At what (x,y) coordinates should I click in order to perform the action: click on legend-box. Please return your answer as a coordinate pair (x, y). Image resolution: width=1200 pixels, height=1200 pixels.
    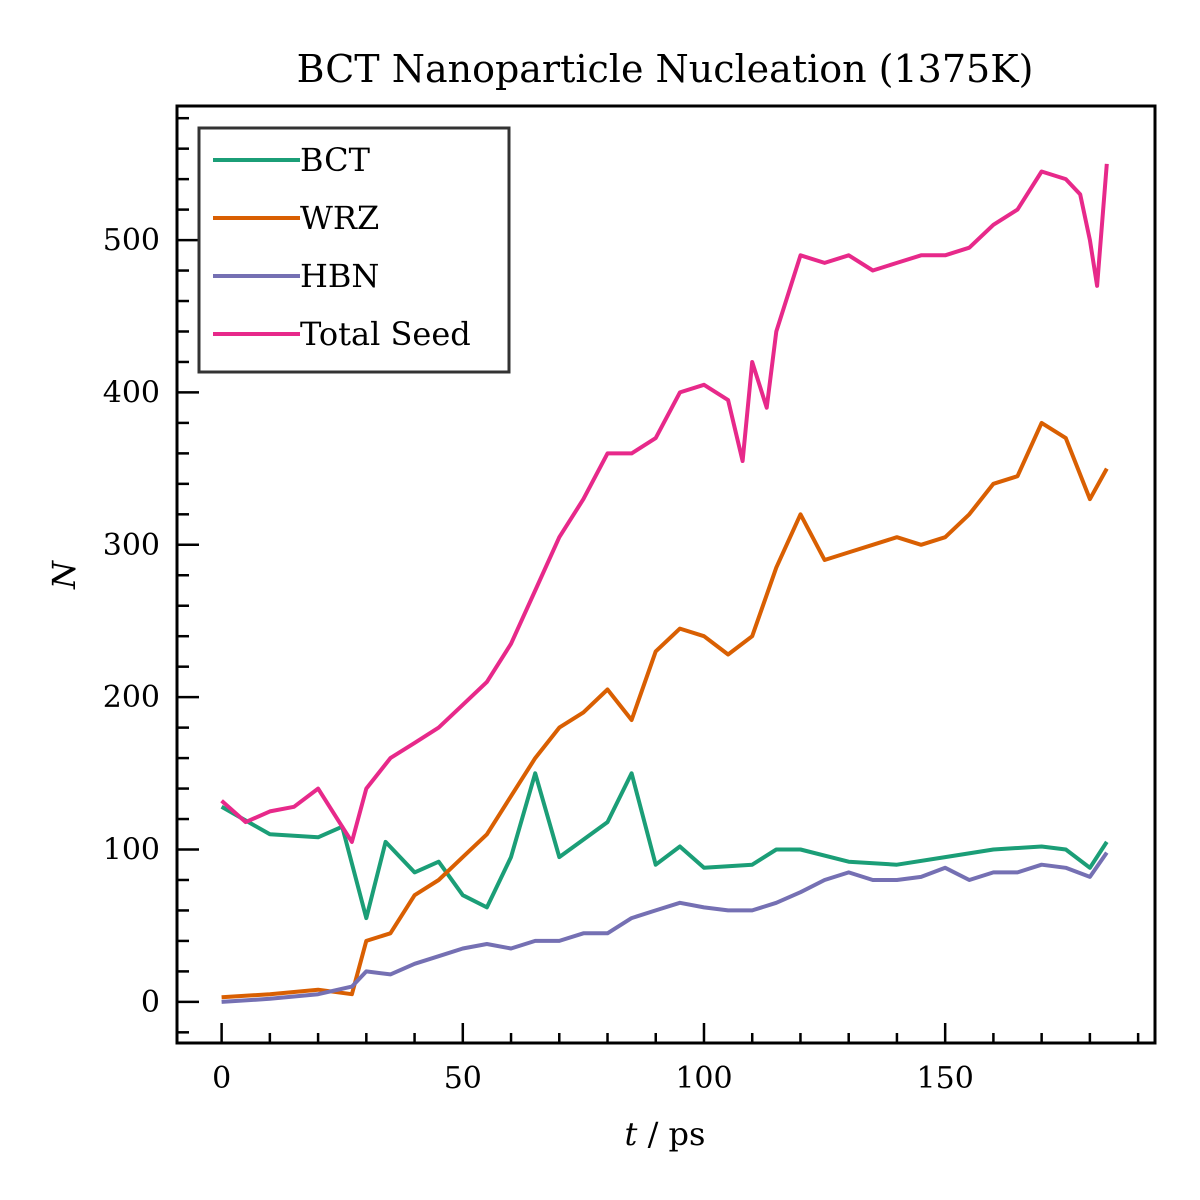
    Looking at the image, I should click on (354, 250).